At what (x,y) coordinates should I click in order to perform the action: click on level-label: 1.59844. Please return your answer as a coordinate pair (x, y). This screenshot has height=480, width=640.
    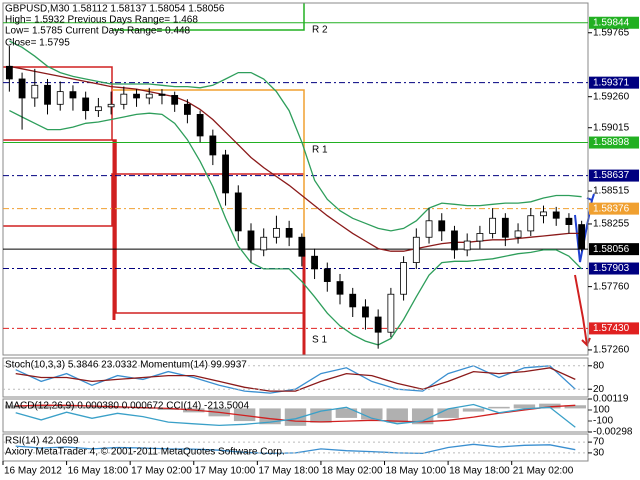
    Looking at the image, I should click on (611, 22).